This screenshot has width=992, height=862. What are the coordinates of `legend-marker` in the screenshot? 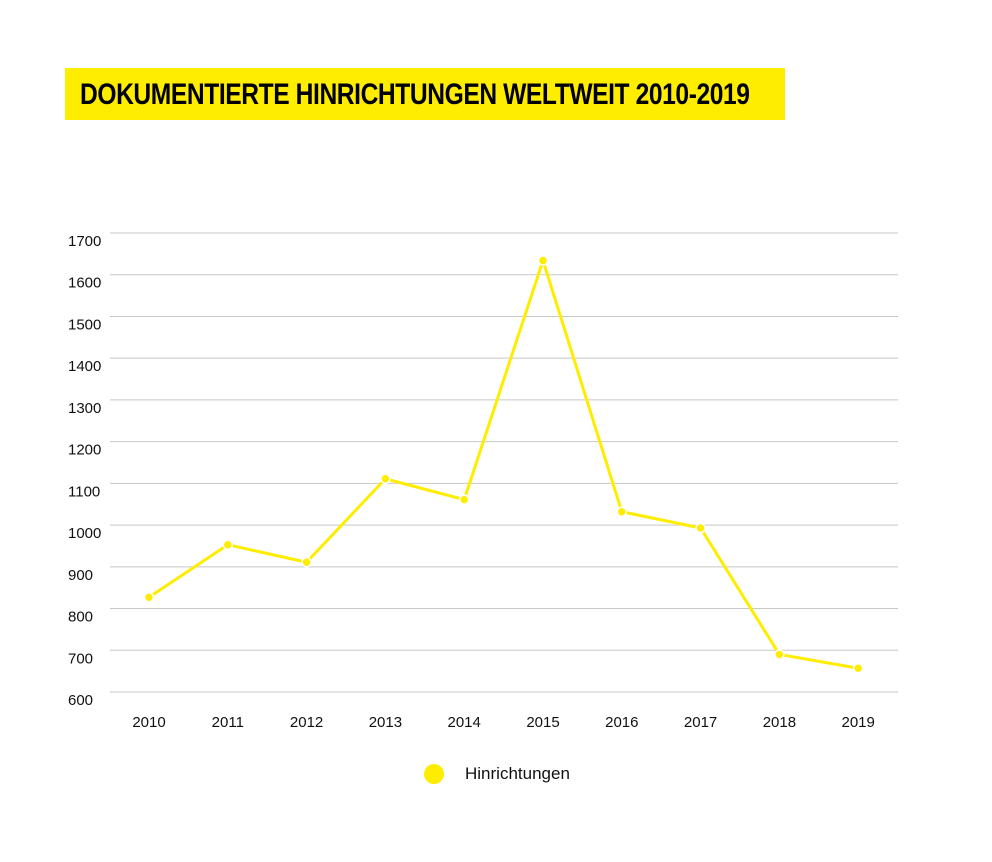 It's located at (434, 774).